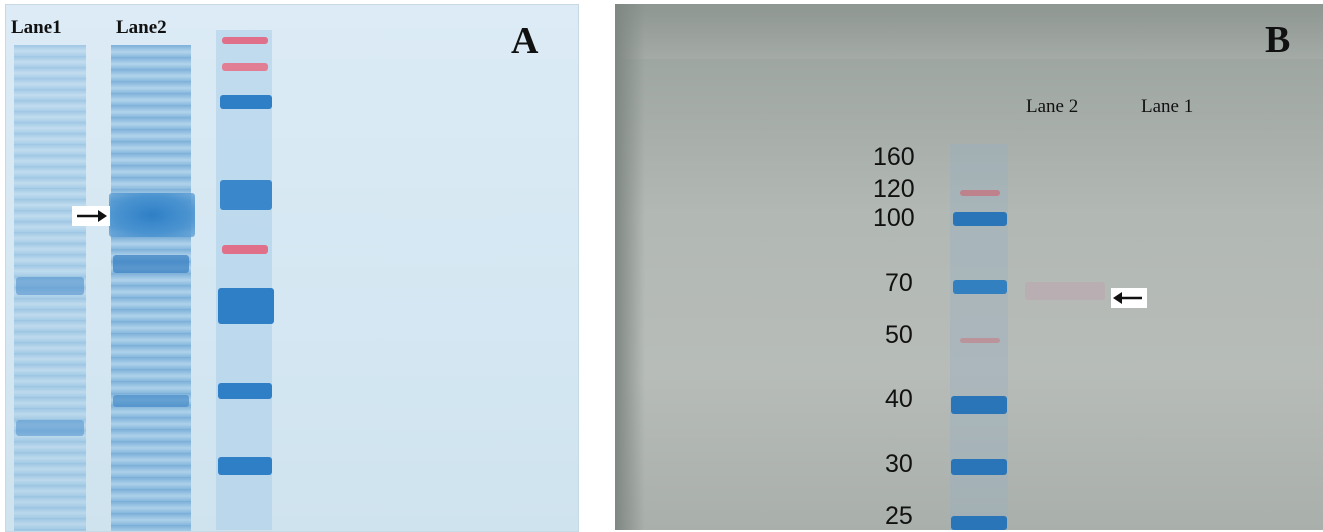 This screenshot has height=532, width=1323. What do you see at coordinates (894, 218) in the screenshot?
I see `mw-label: 100` at bounding box center [894, 218].